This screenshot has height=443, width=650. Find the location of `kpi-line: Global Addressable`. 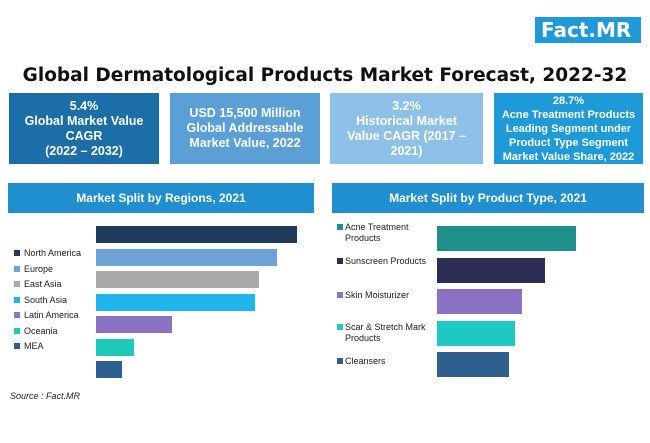

kpi-line: Global Addressable is located at coordinates (245, 128).